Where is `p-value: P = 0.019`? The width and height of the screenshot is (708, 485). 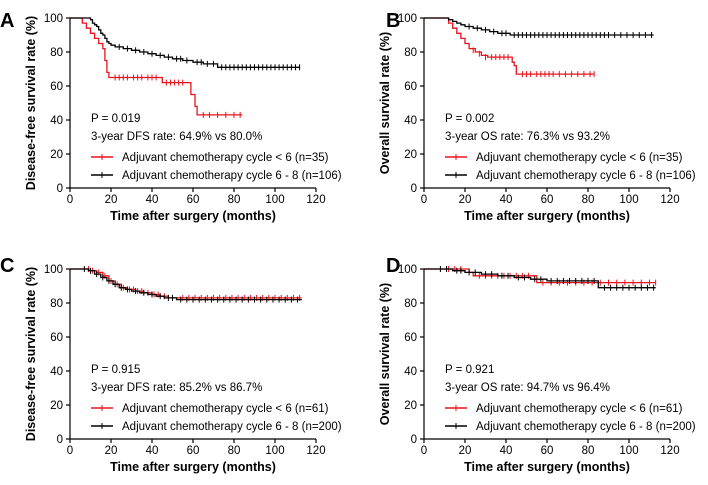 p-value: P = 0.019 is located at coordinates (115, 119).